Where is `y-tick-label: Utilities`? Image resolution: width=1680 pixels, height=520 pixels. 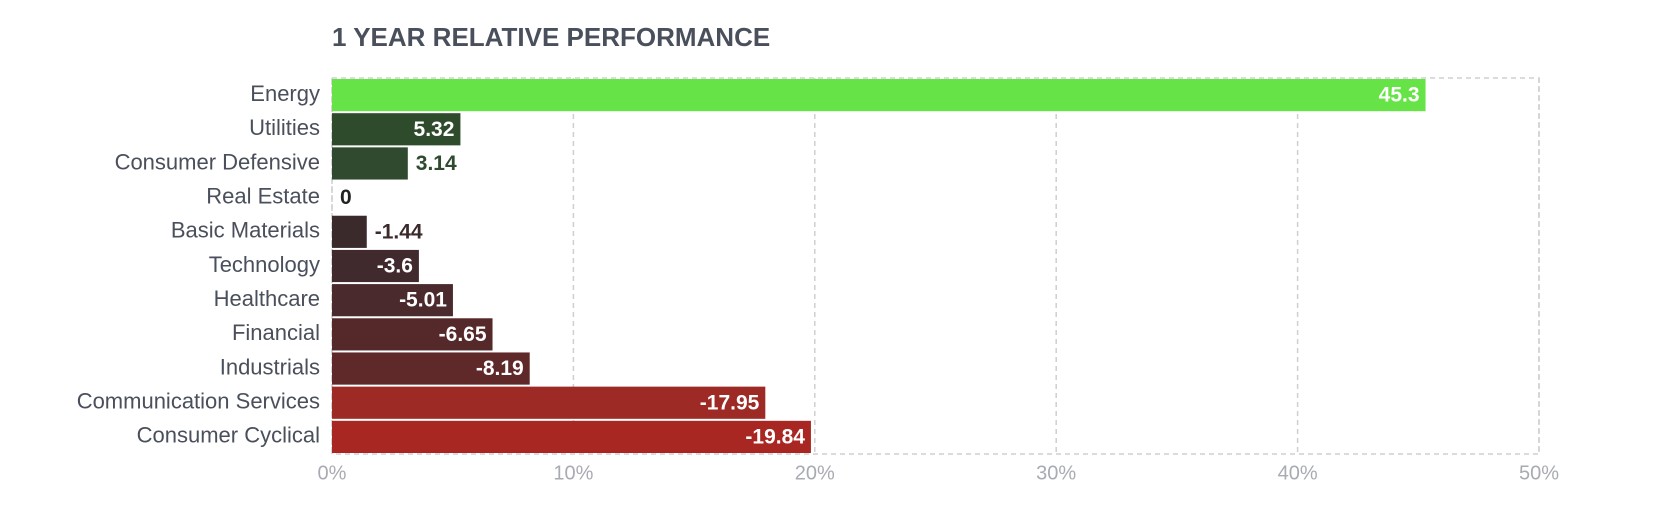 y-tick-label: Utilities is located at coordinates (284, 127).